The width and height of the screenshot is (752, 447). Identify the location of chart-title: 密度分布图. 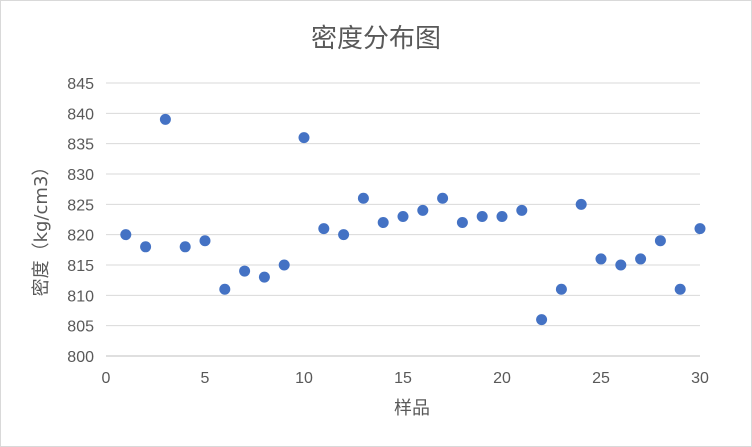
(376, 39).